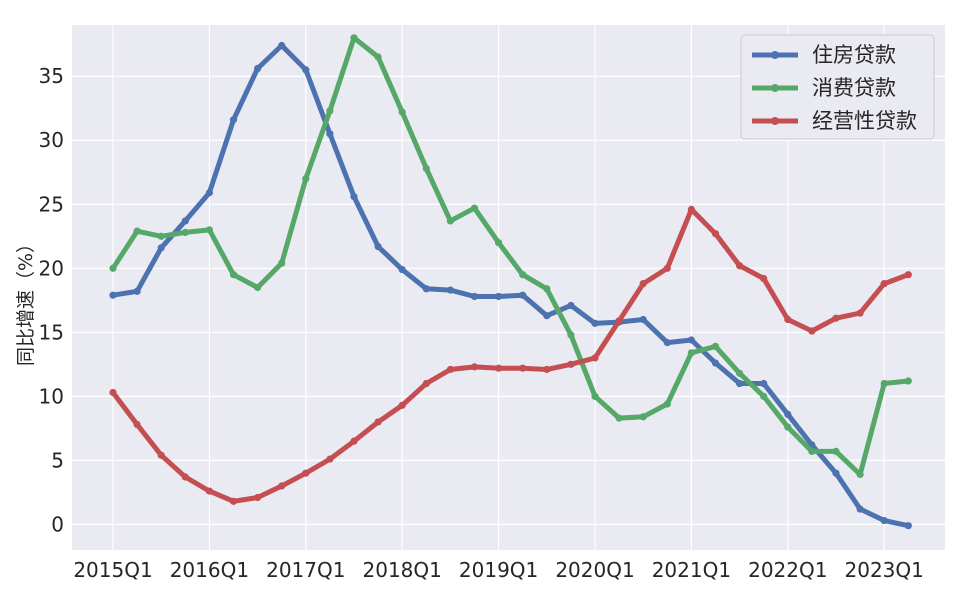 This screenshot has width=968, height=599. What do you see at coordinates (402, 570) in the screenshot?
I see `x-tick-label: 2018Q1` at bounding box center [402, 570].